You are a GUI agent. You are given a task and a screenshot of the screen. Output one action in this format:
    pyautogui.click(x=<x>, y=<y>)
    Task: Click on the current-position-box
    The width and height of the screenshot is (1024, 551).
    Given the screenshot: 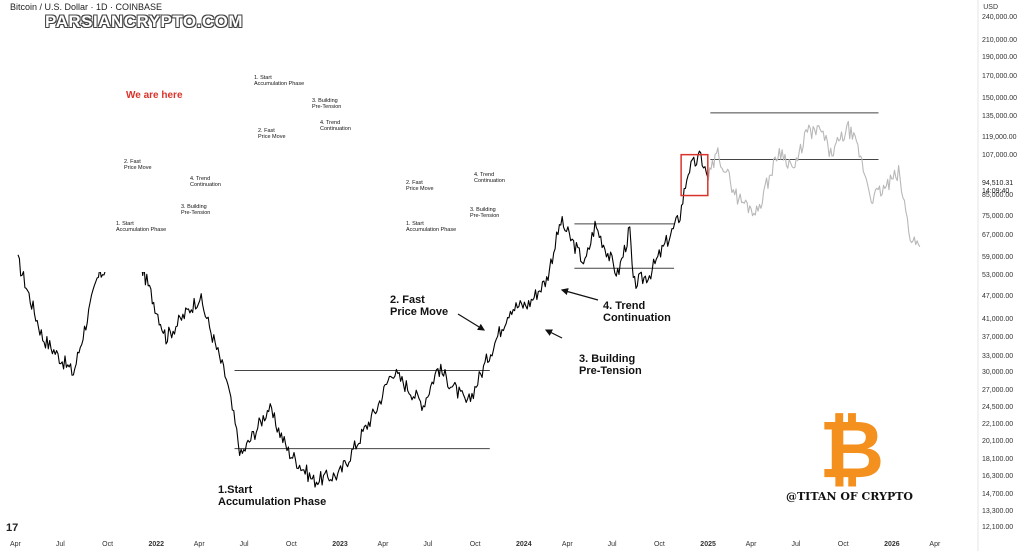 What is the action you would take?
    pyautogui.click(x=694, y=175)
    